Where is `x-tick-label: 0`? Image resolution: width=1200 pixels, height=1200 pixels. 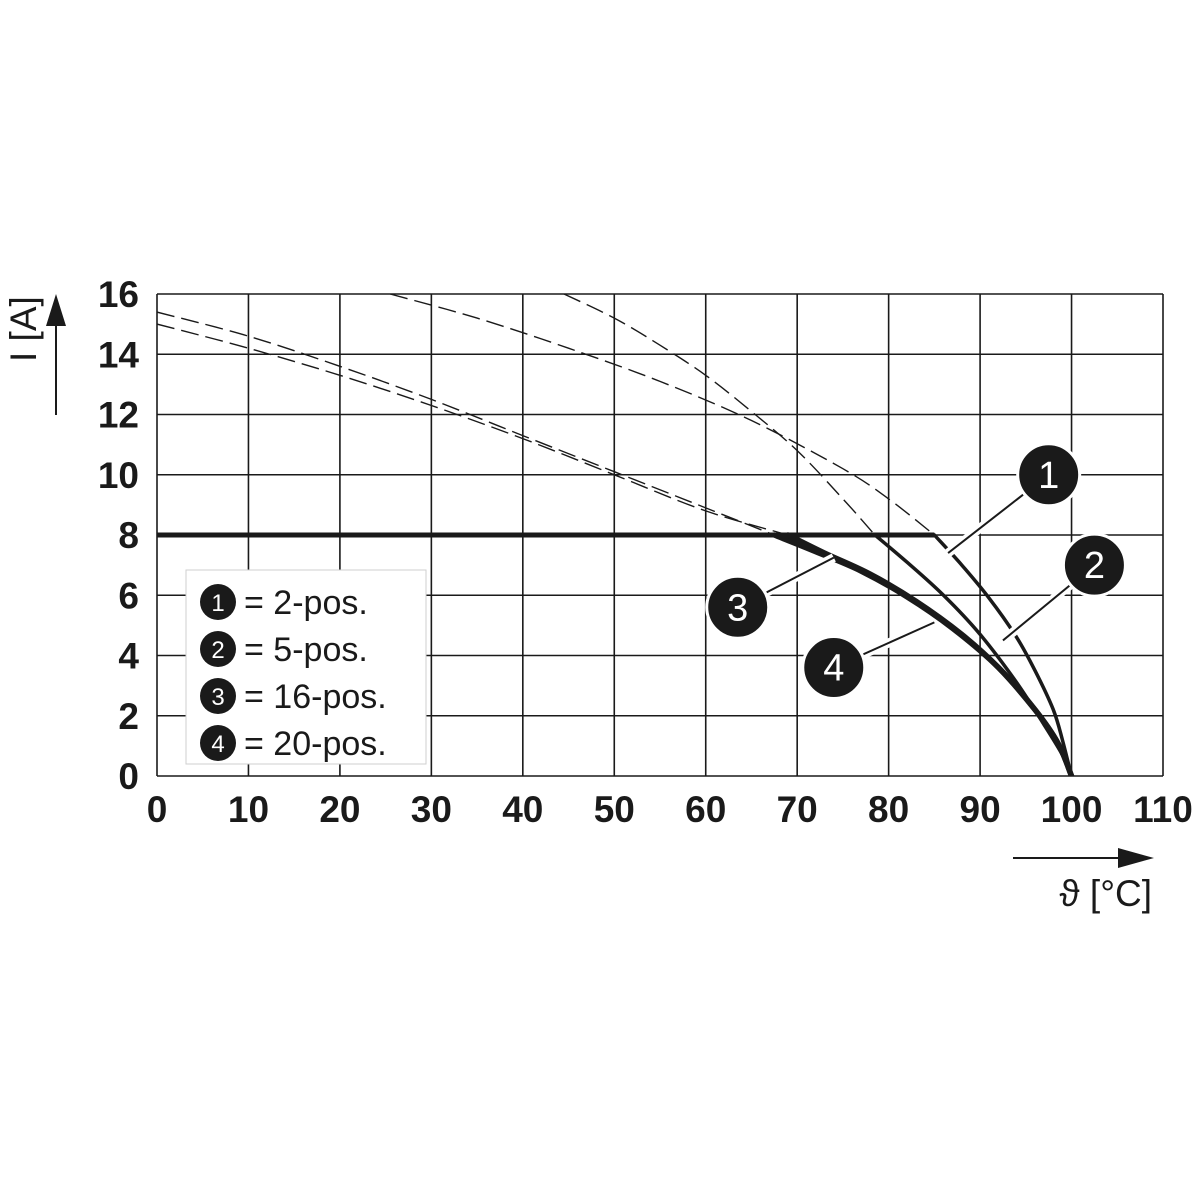
x-tick-label: 0 is located at coordinates (157, 809).